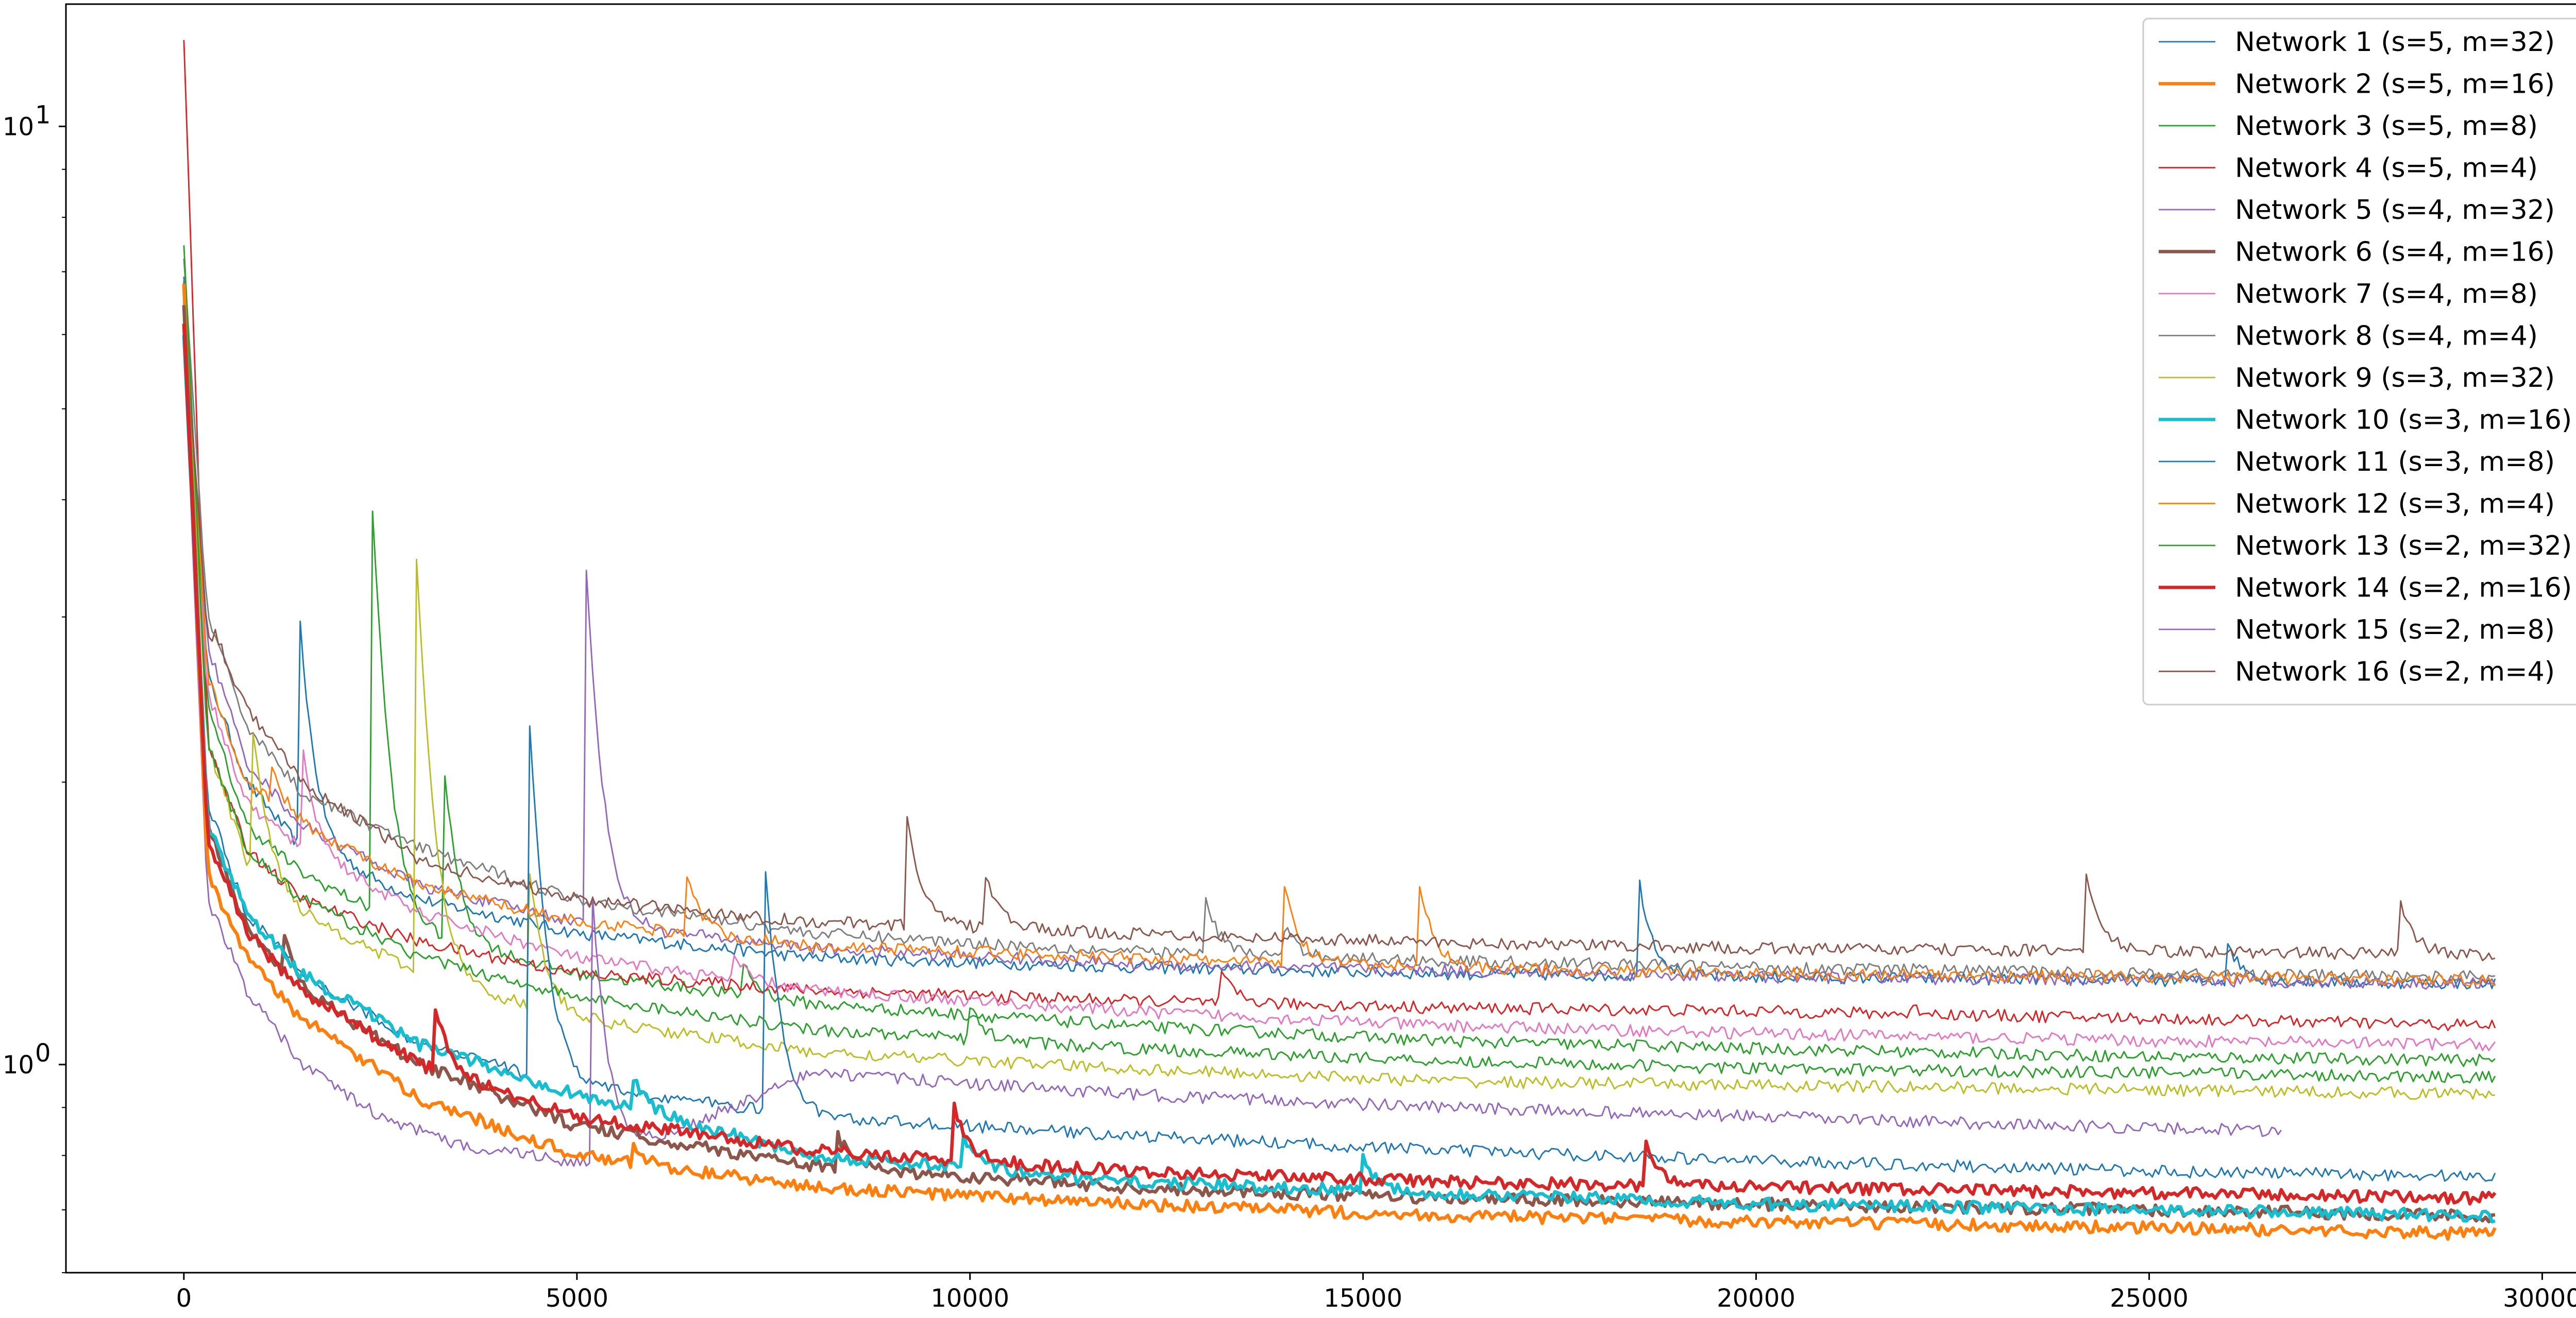  Describe the element at coordinates (577, 1298) in the screenshot. I see `x-tick-label: 5000` at that location.